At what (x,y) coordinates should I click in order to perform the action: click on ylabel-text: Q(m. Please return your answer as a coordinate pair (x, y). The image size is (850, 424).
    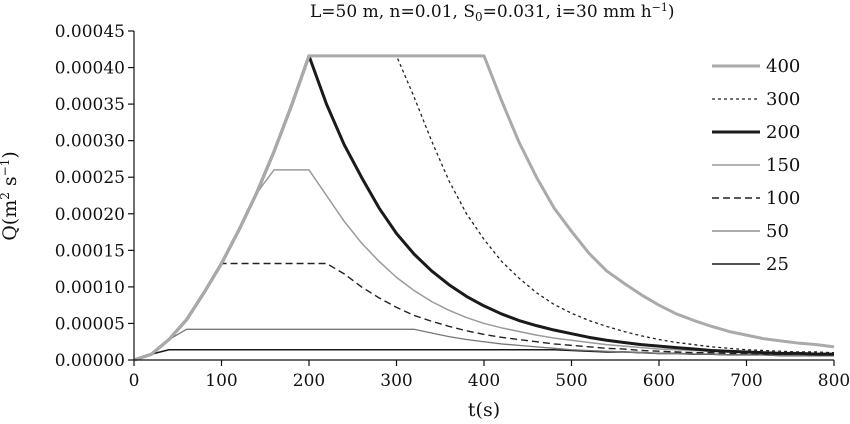
    Looking at the image, I should click on (10, 220).